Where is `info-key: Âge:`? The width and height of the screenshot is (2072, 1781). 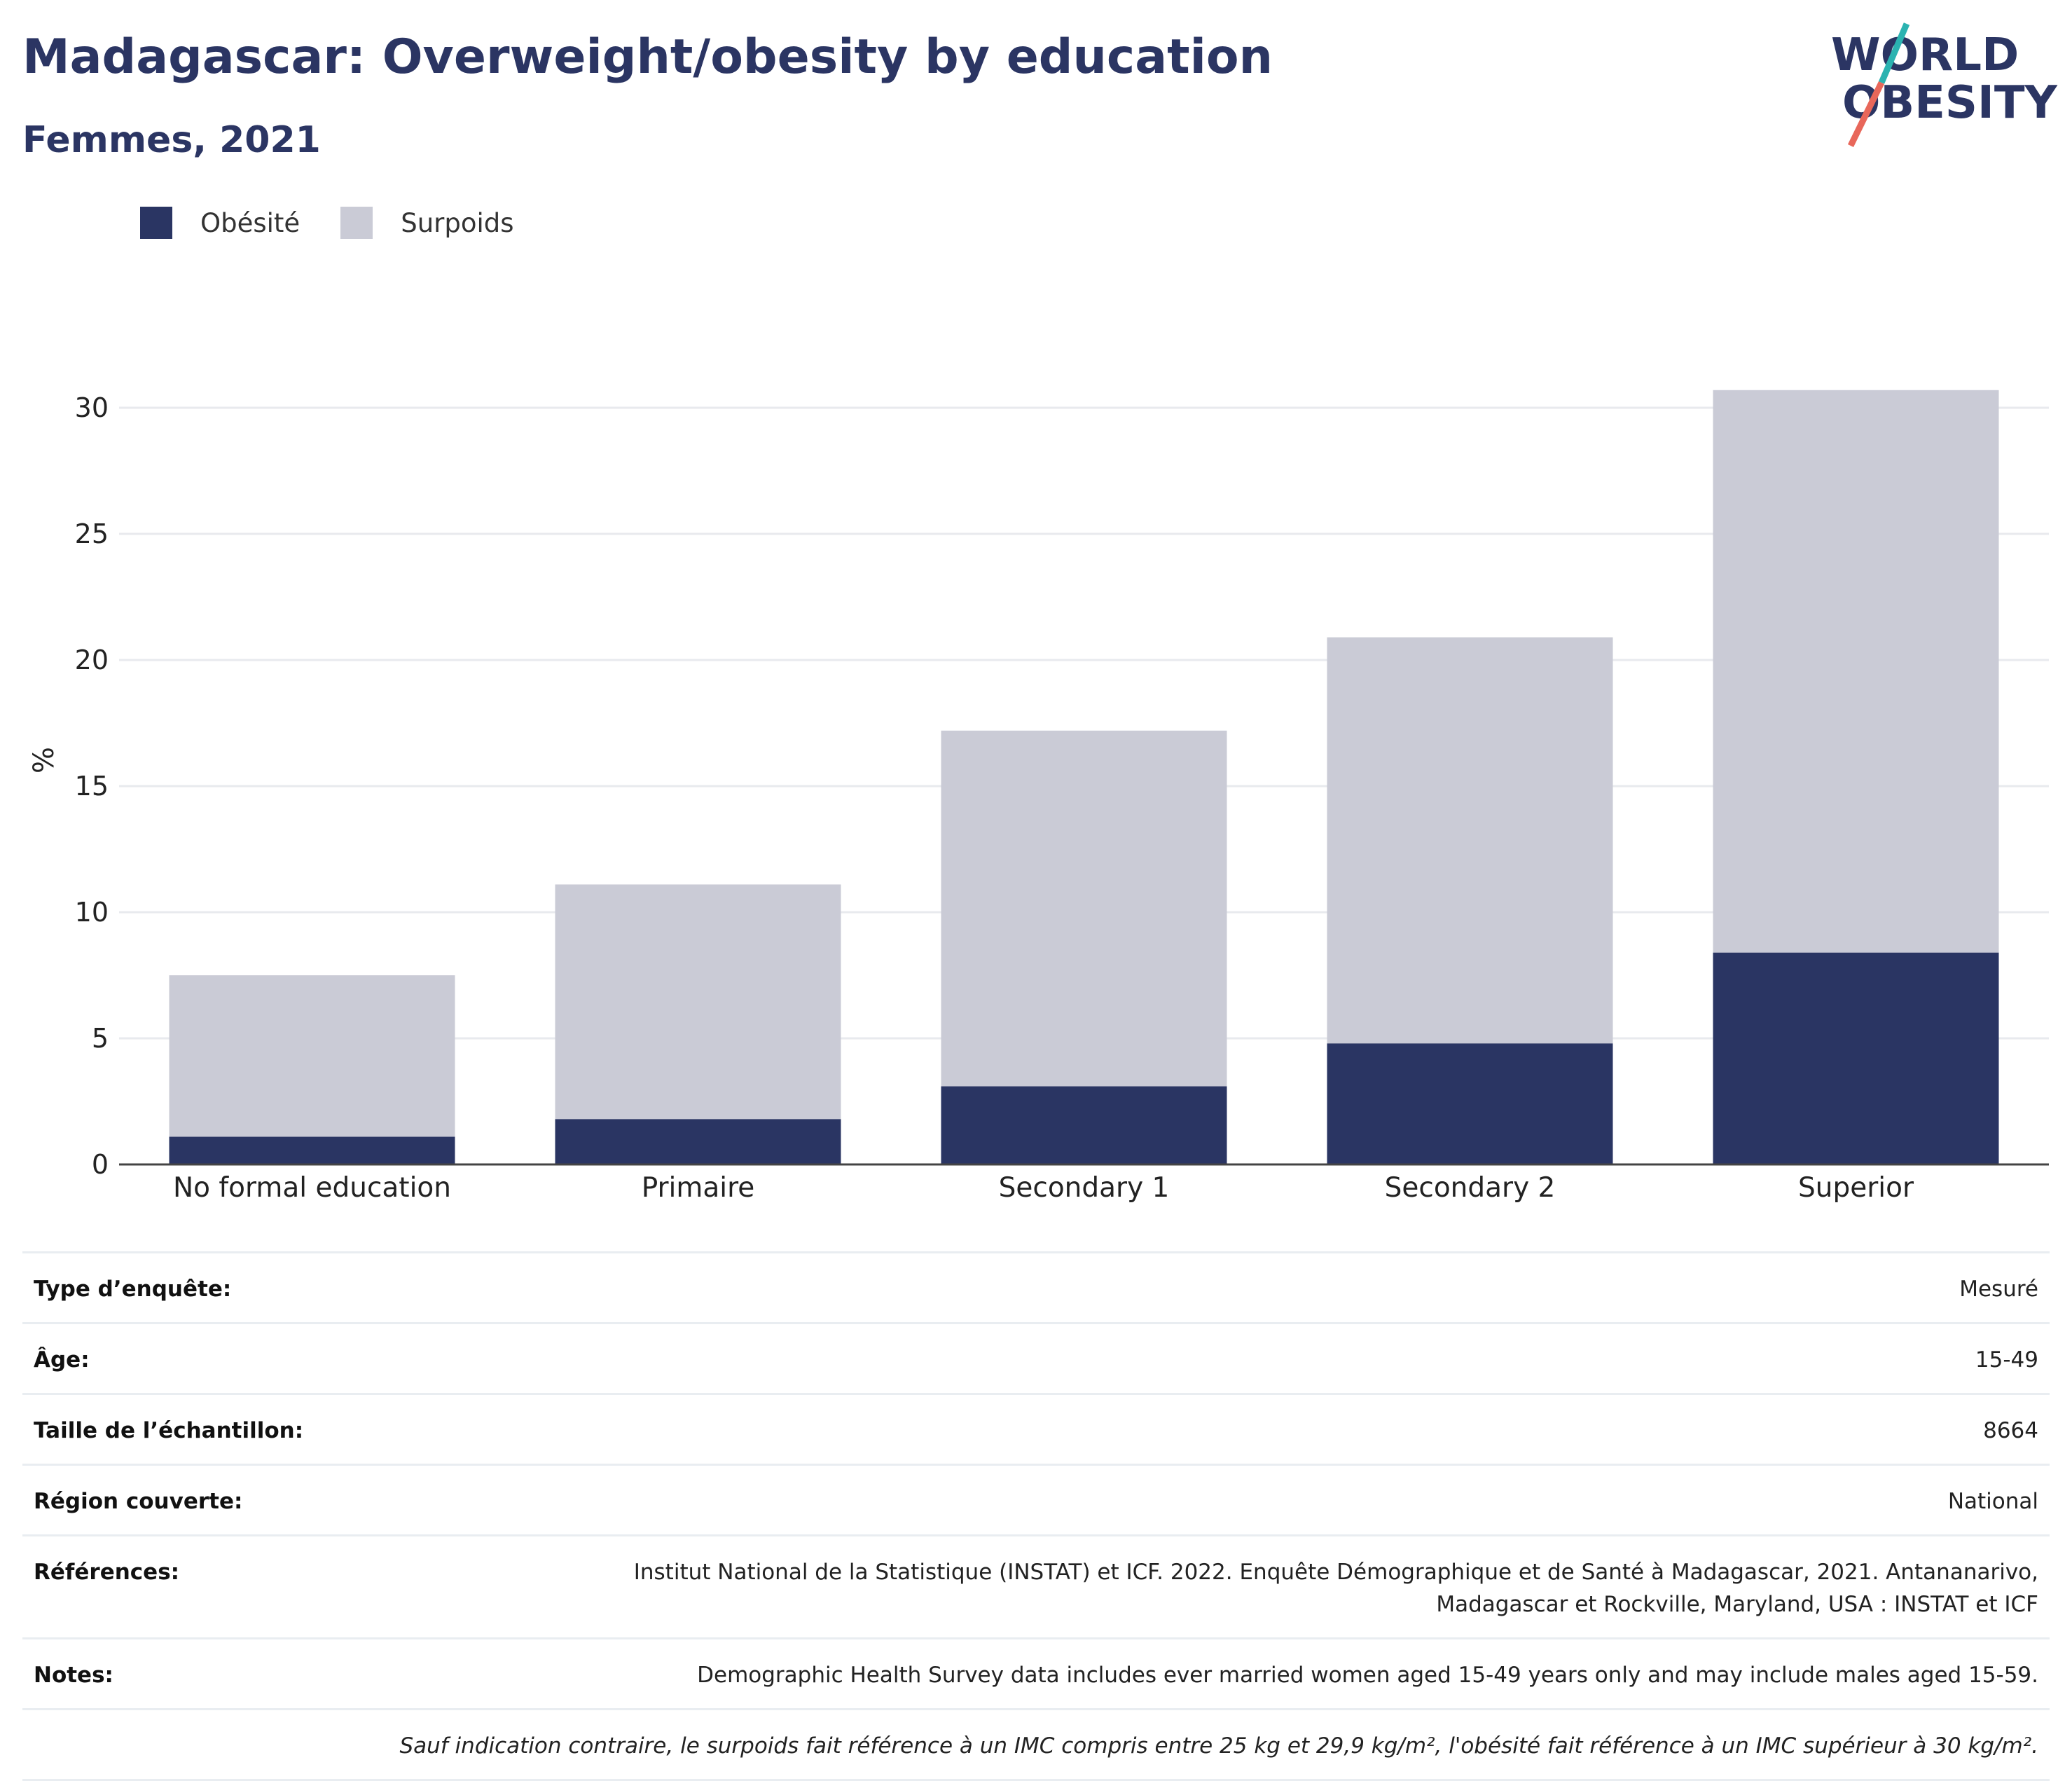 info-key: Âge: is located at coordinates (62, 1360).